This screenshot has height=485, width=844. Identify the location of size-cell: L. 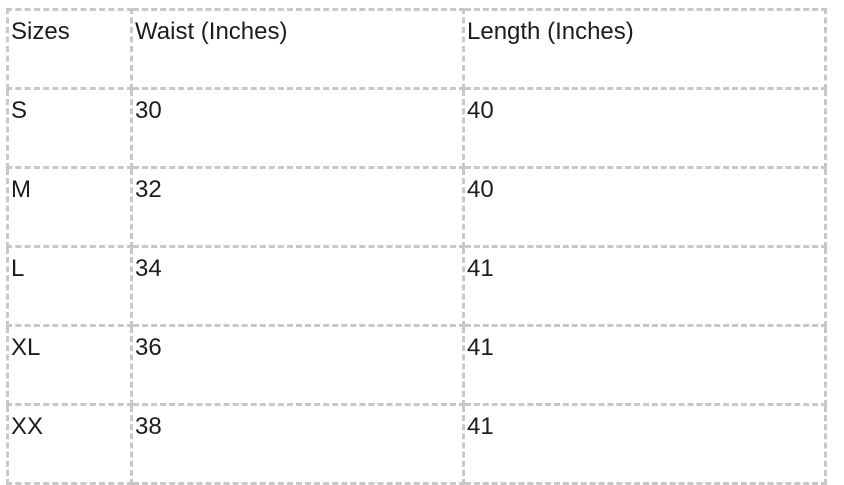
(69, 286).